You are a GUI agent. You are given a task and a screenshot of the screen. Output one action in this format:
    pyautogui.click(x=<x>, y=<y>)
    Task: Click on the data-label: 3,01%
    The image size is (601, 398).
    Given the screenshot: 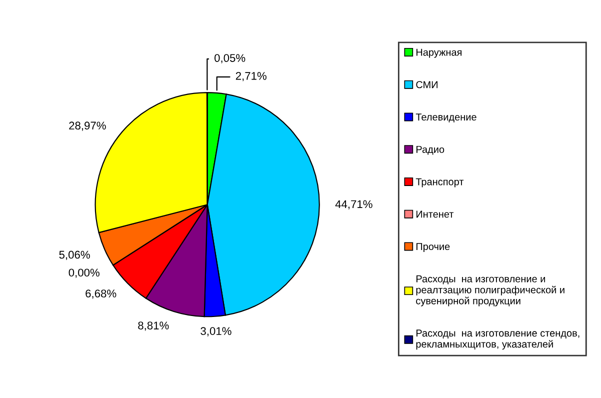 What is the action you would take?
    pyautogui.click(x=216, y=331)
    